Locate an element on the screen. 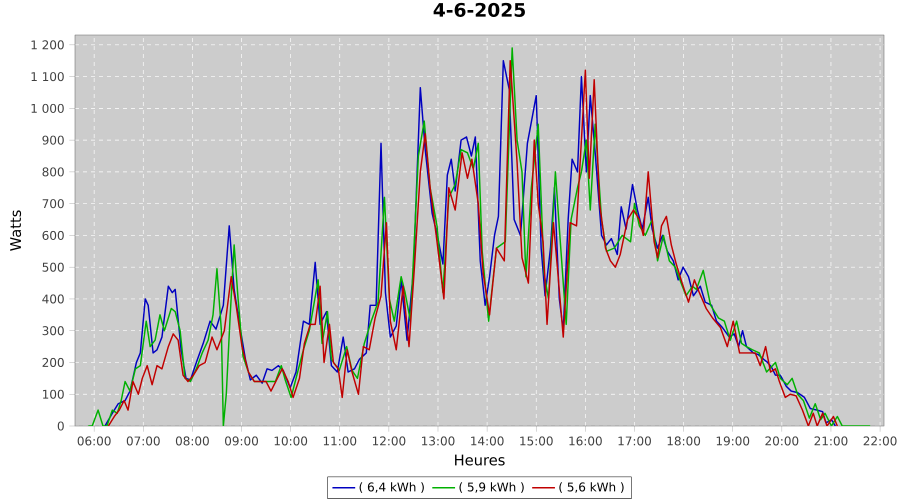 The width and height of the screenshot is (900, 500). y-tick-label: 200 is located at coordinates (53, 363).